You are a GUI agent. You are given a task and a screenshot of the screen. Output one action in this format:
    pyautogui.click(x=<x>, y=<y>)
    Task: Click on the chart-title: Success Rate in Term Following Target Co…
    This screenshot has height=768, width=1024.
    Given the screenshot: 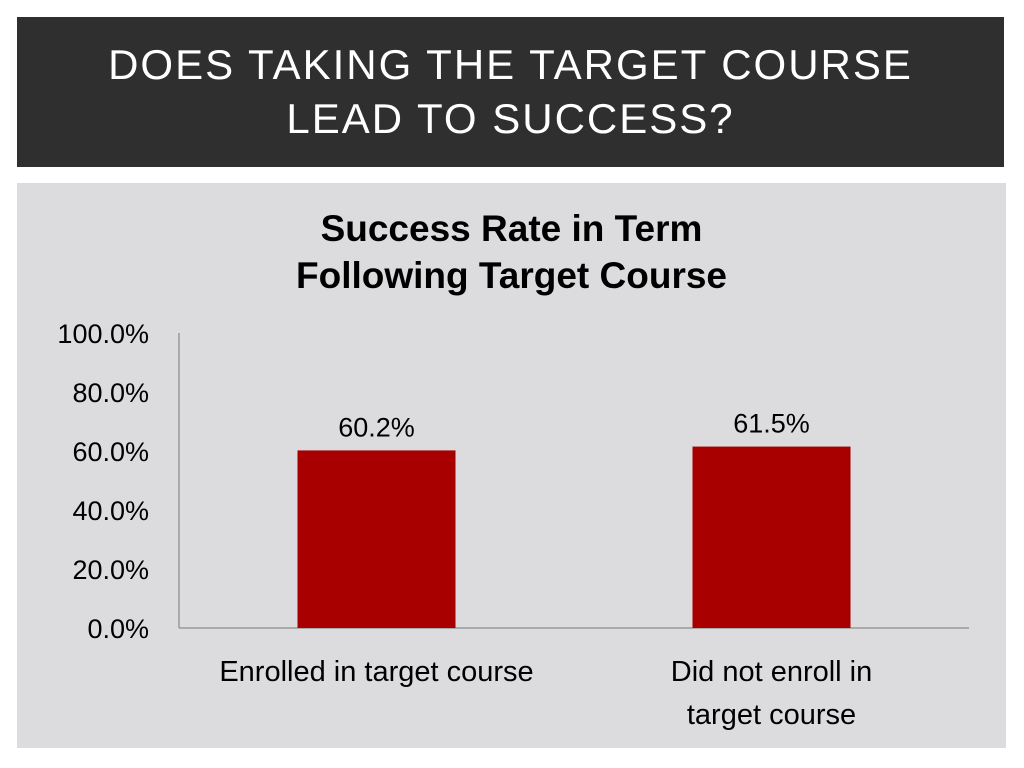 What is the action you would take?
    pyautogui.click(x=511, y=252)
    